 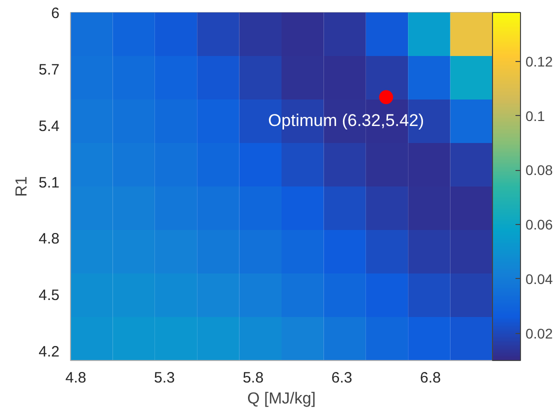 I want to click on color-bar-label: 0.12, so click(x=539, y=61).